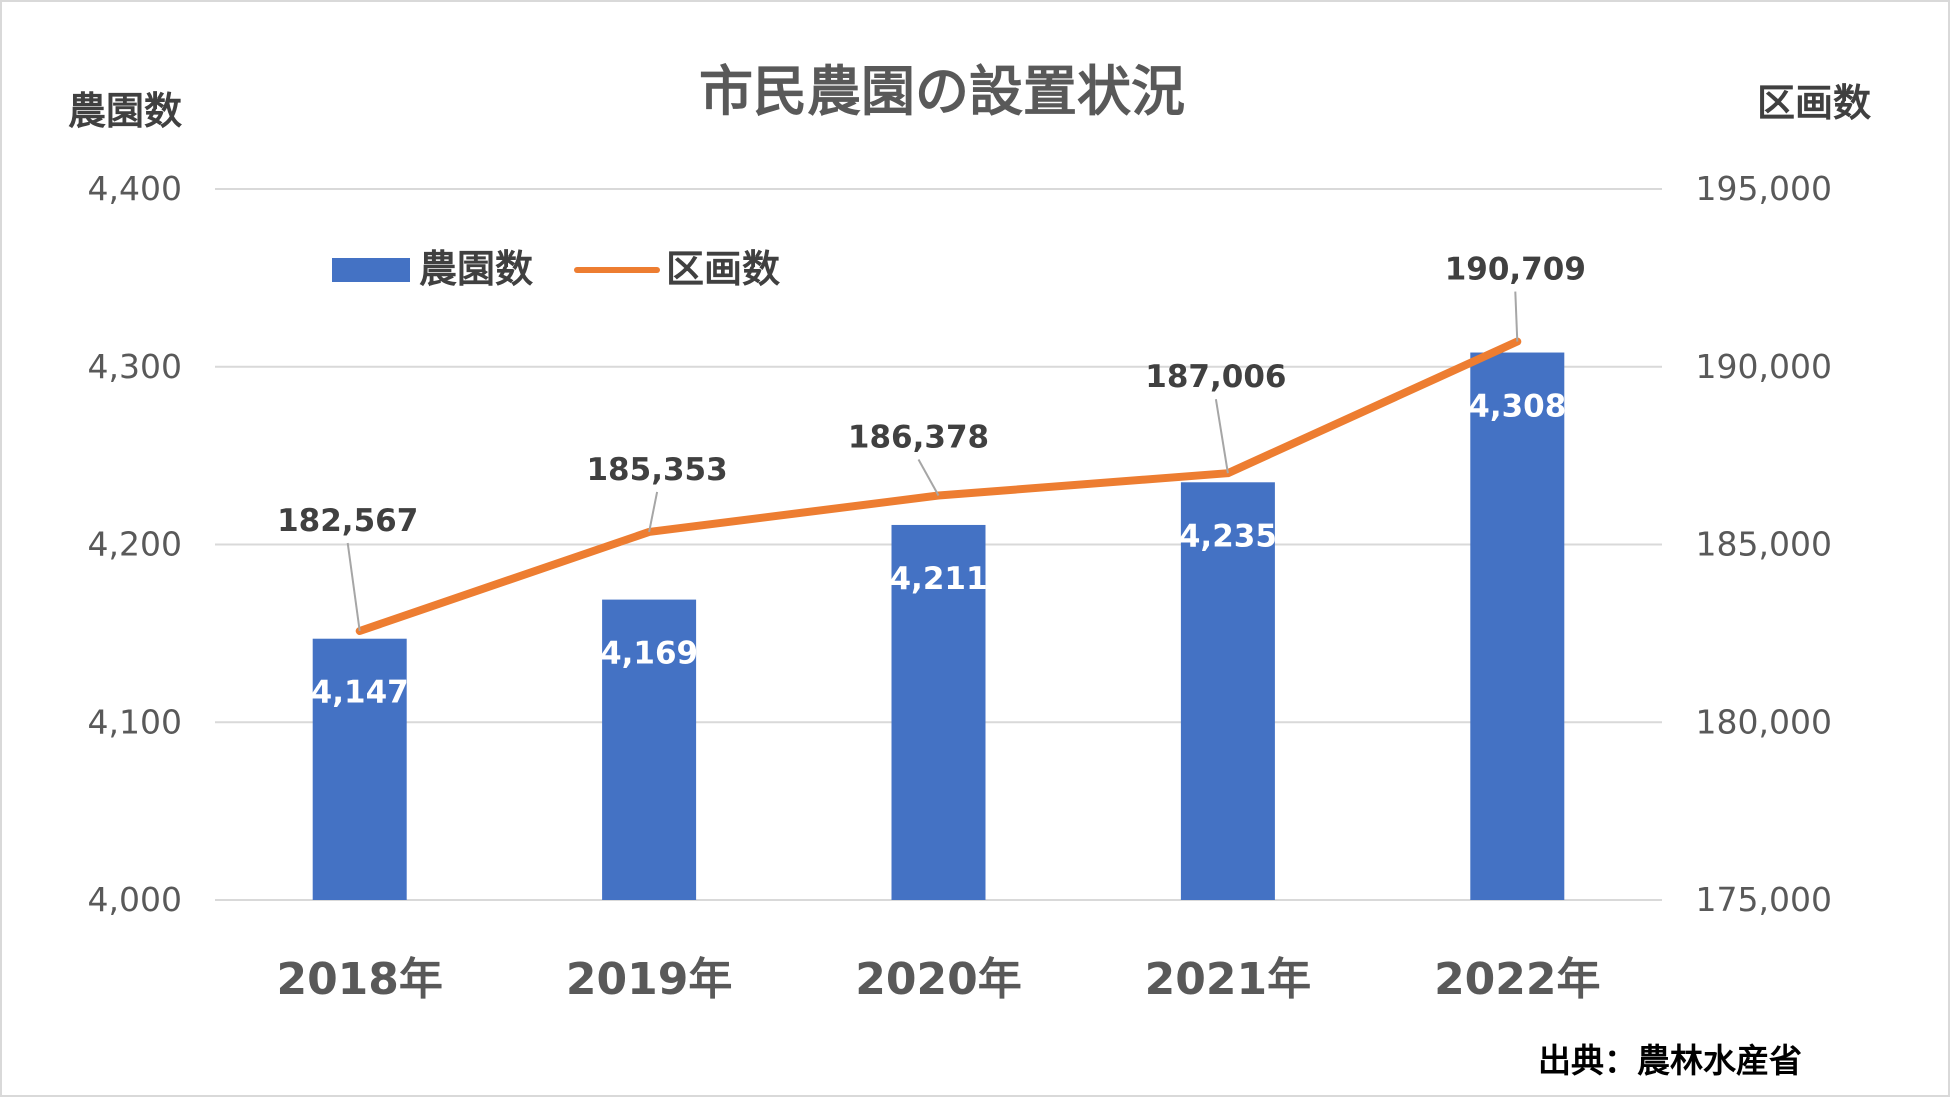  Describe the element at coordinates (938, 579) in the screenshot. I see `bar-data-label: 4,211` at that location.